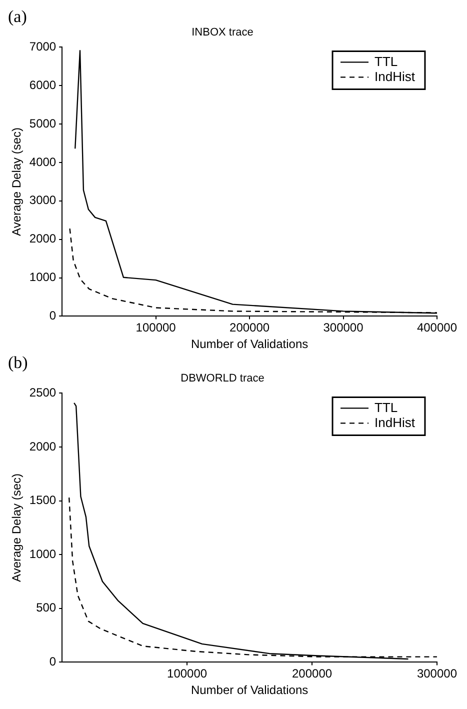 This screenshot has width=467, height=709. What do you see at coordinates (42, 500) in the screenshot?
I see `y-tick-label: 1500` at bounding box center [42, 500].